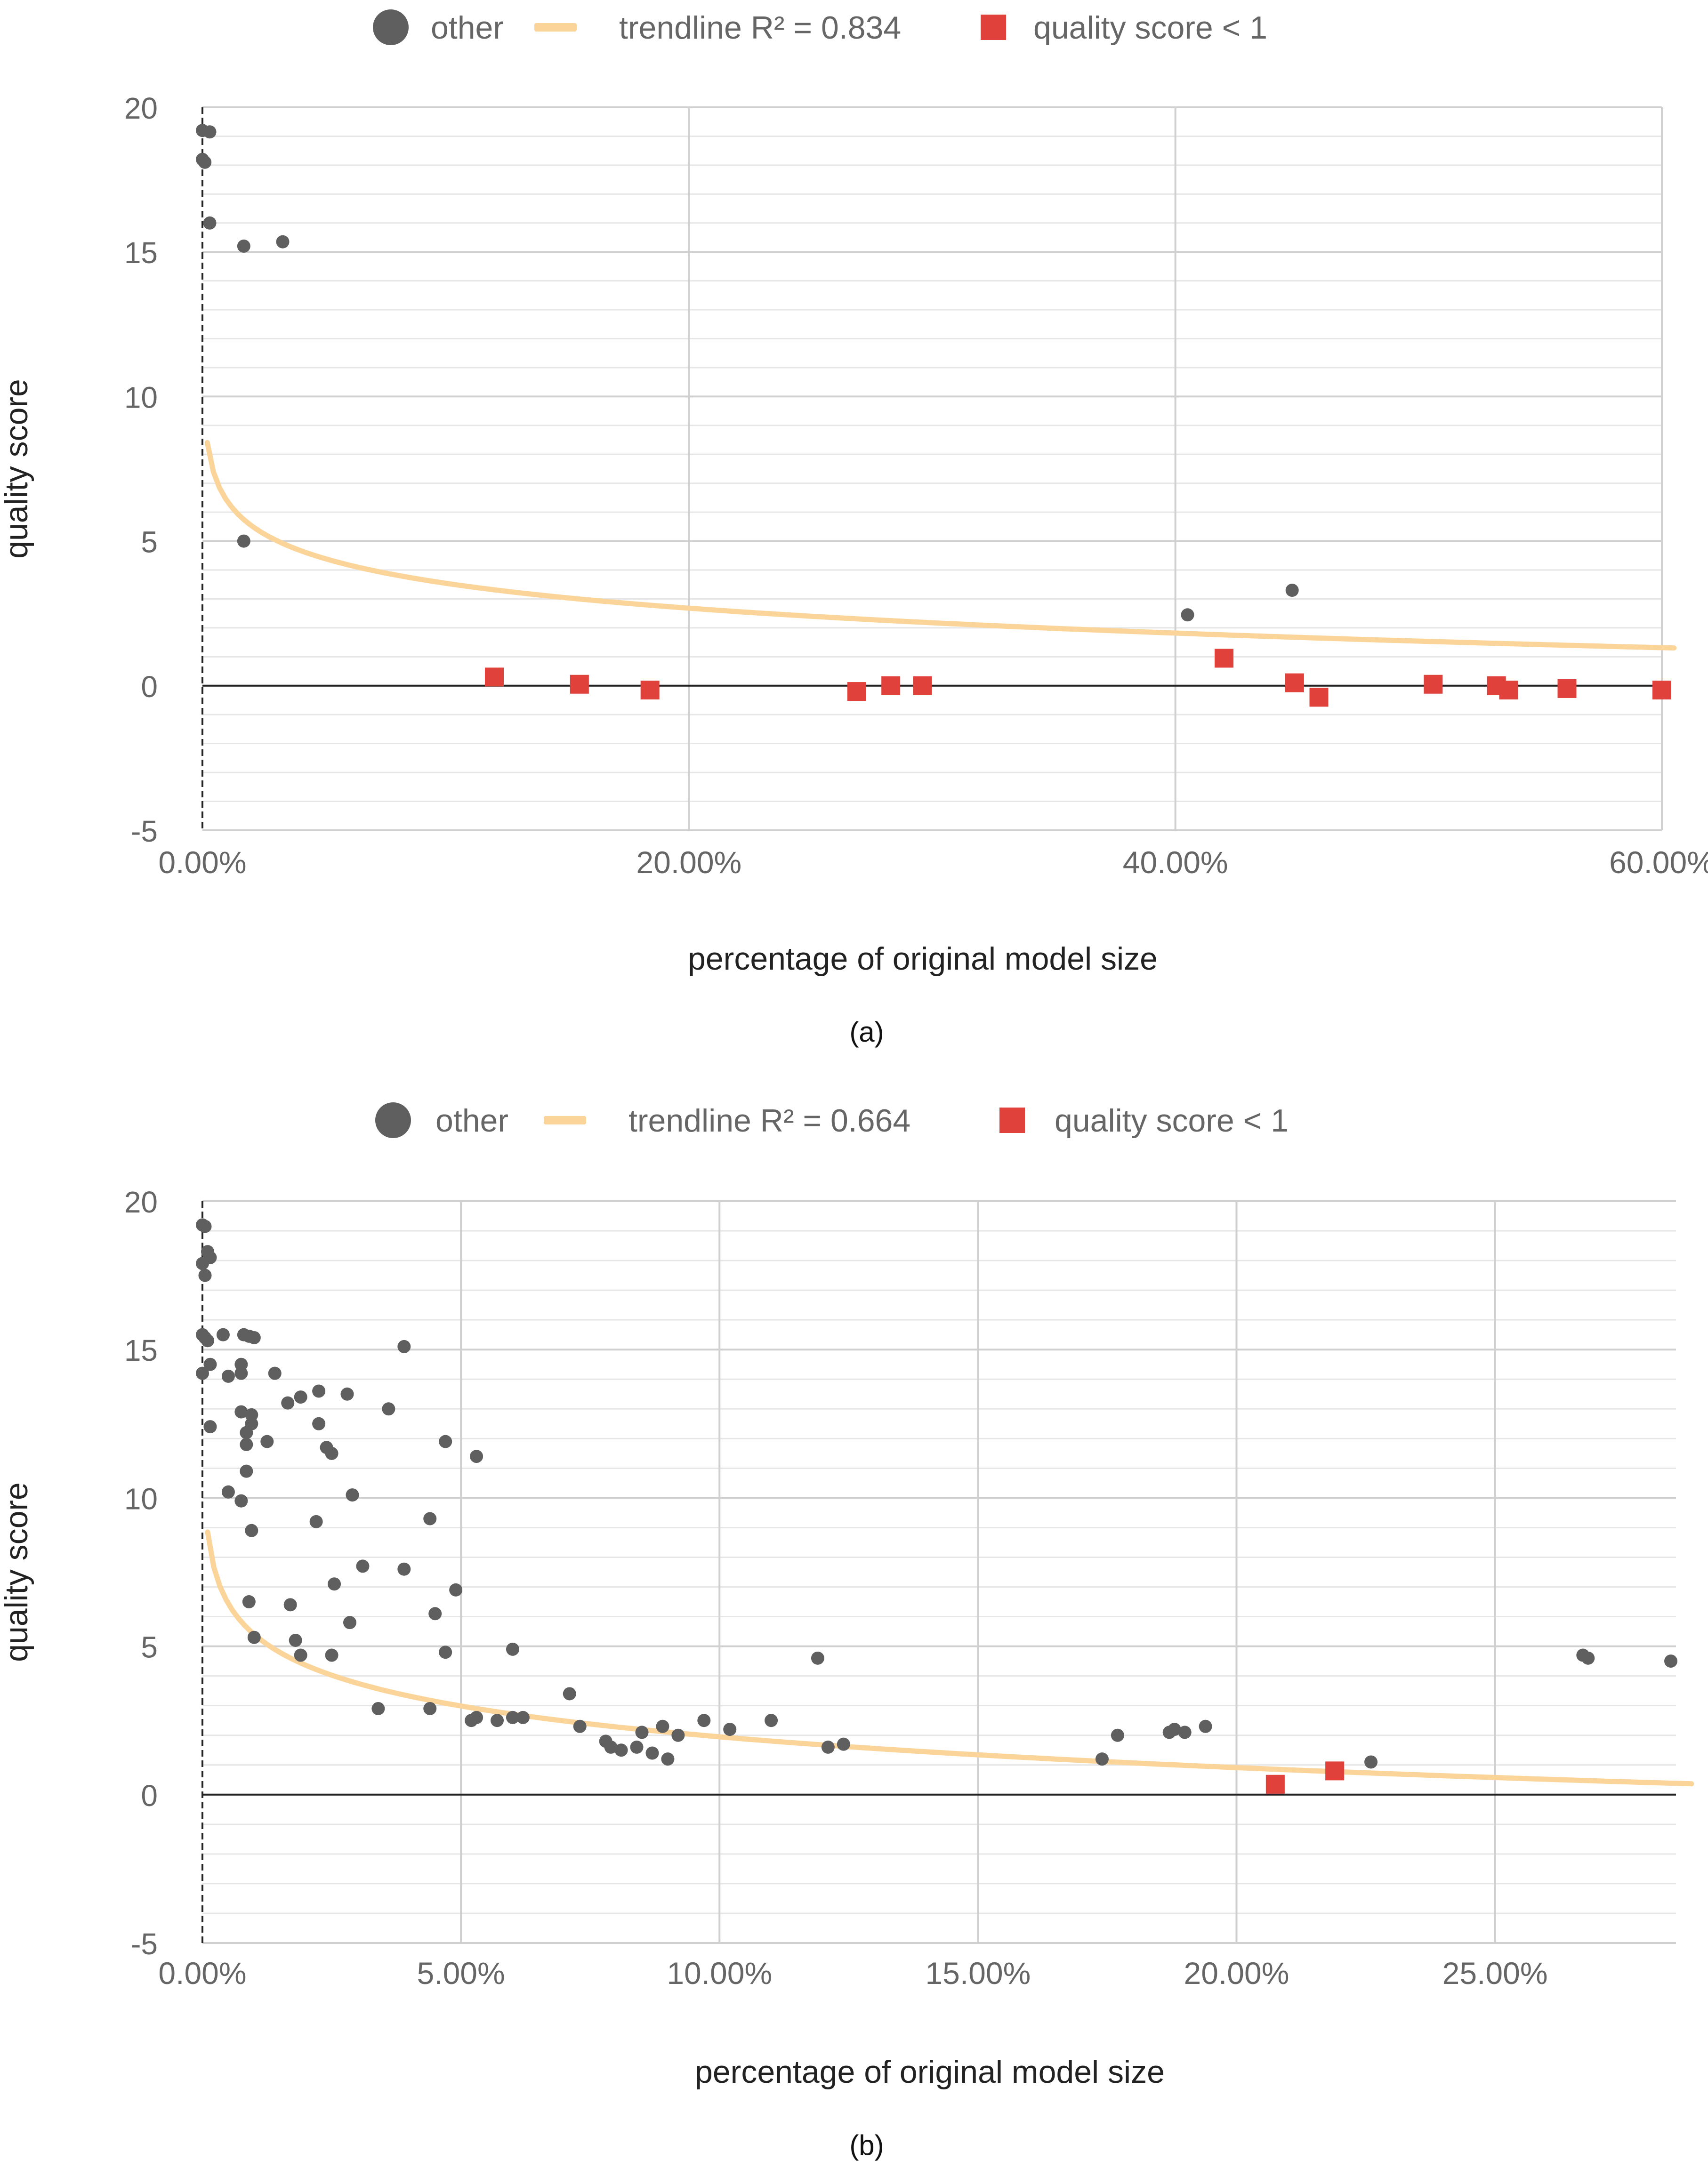 The width and height of the screenshot is (1708, 2184). Describe the element at coordinates (141, 1499) in the screenshot. I see `y-tick-label: 10` at that location.